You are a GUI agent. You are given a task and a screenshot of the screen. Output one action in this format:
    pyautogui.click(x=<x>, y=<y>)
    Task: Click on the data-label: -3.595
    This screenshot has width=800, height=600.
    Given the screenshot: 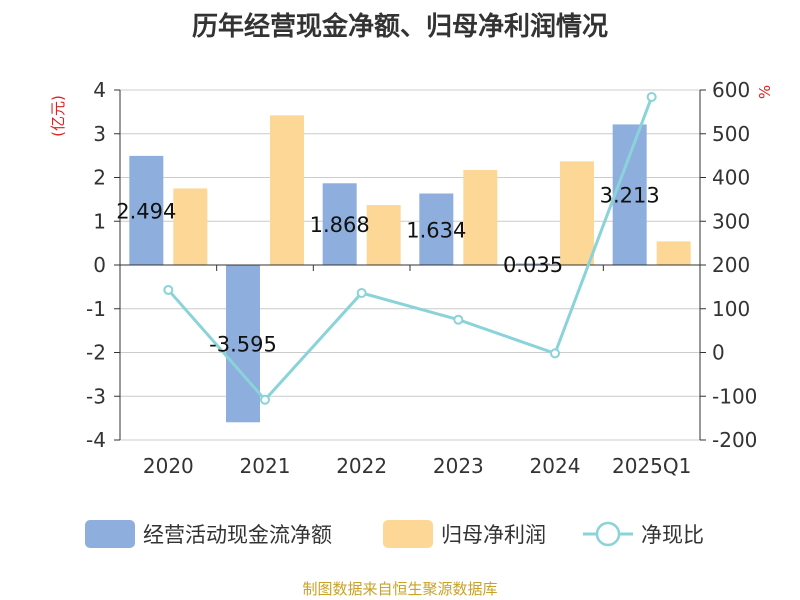 What is the action you would take?
    pyautogui.click(x=243, y=345)
    